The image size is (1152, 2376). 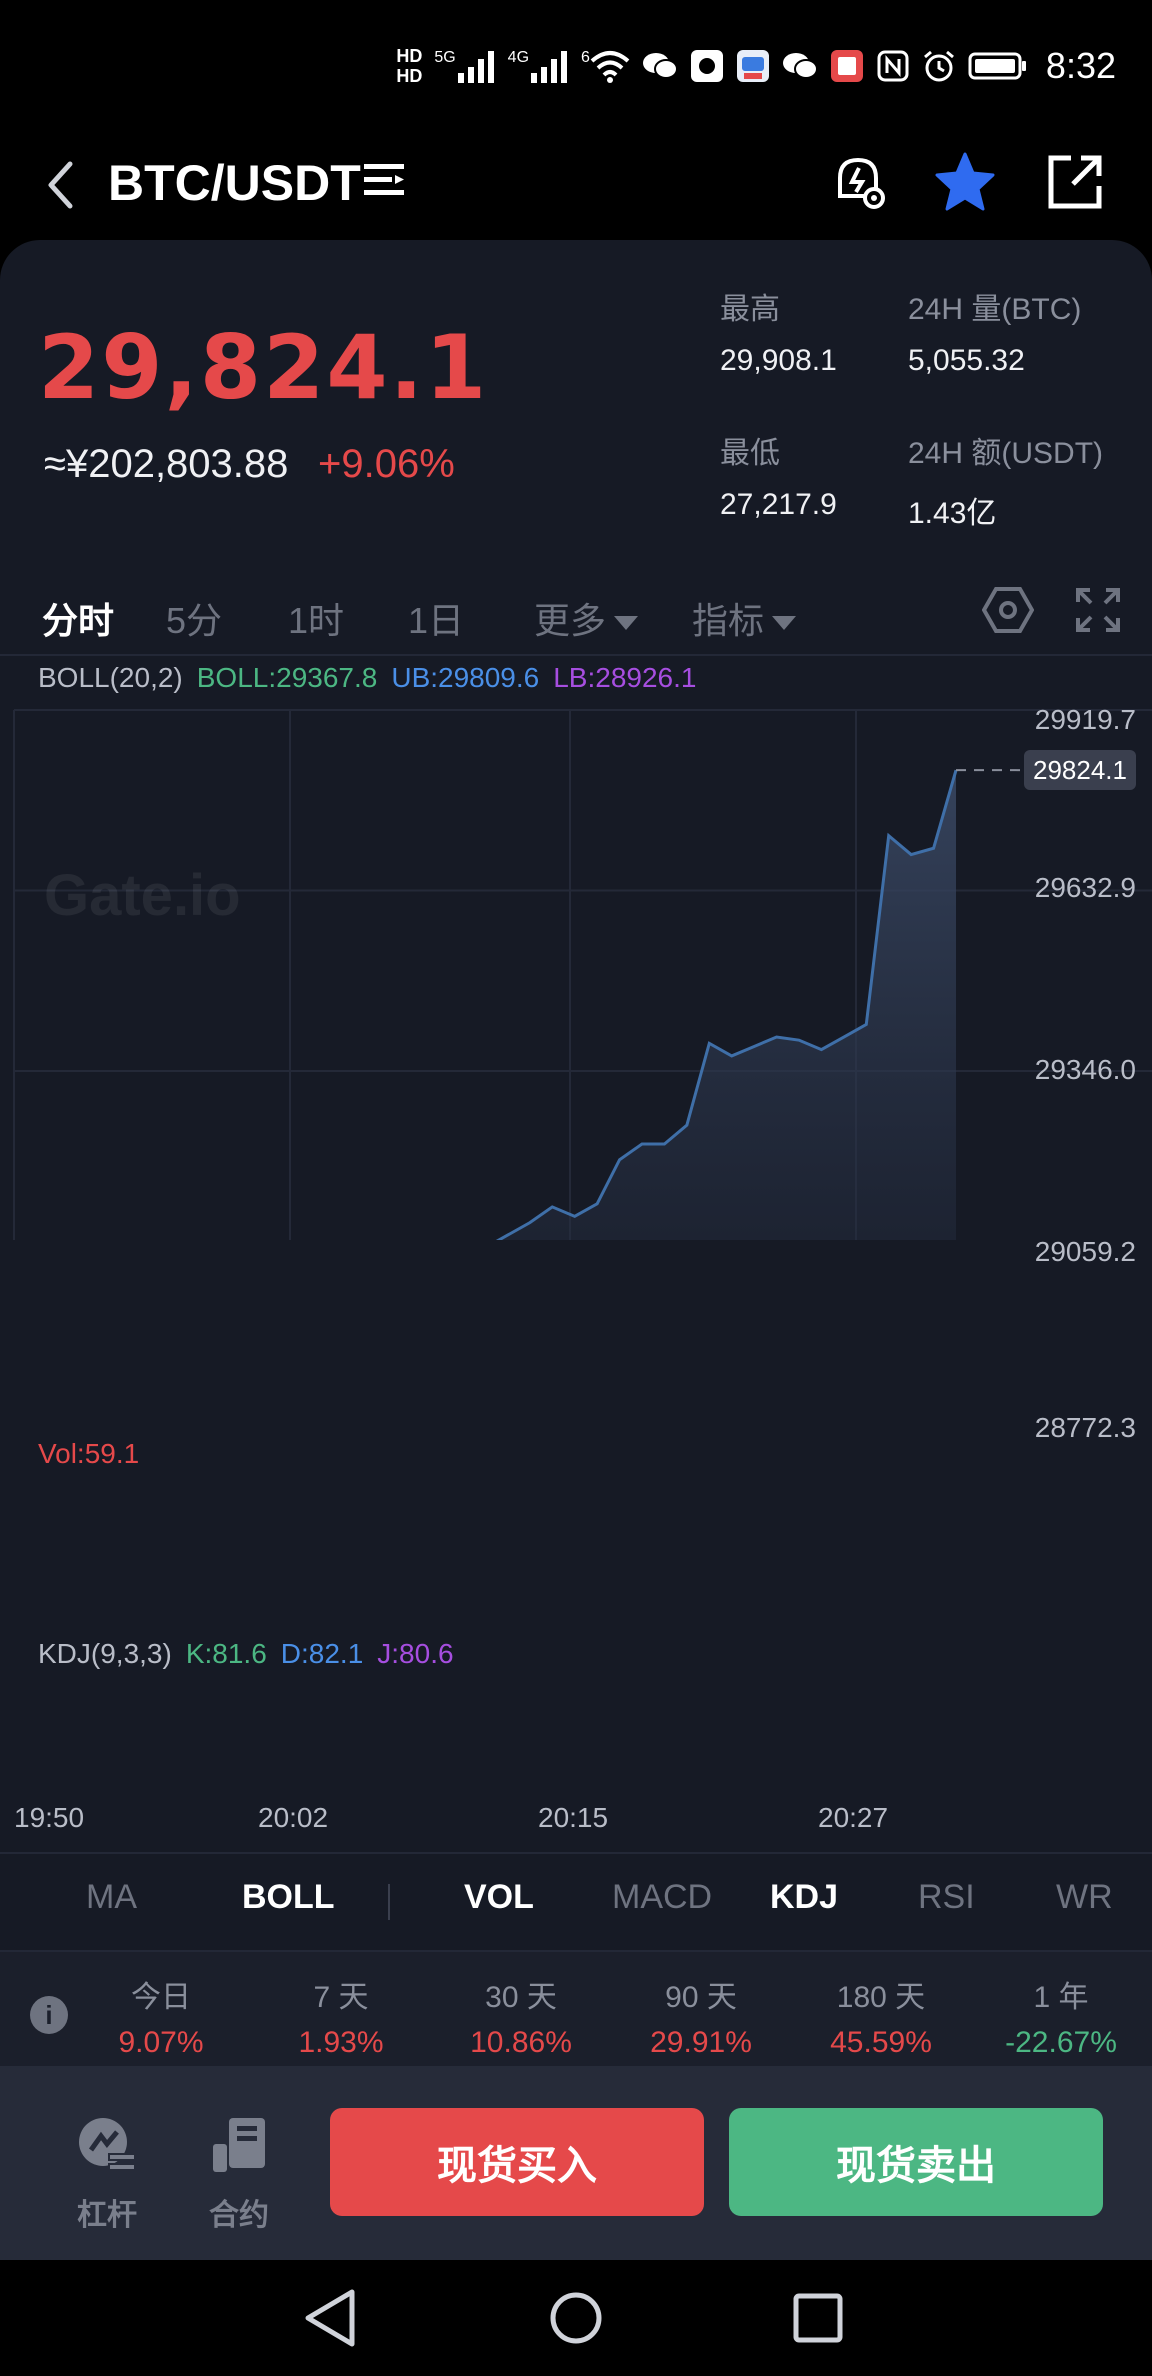 I want to click on top-header: BTC/USDT, so click(x=576, y=185).